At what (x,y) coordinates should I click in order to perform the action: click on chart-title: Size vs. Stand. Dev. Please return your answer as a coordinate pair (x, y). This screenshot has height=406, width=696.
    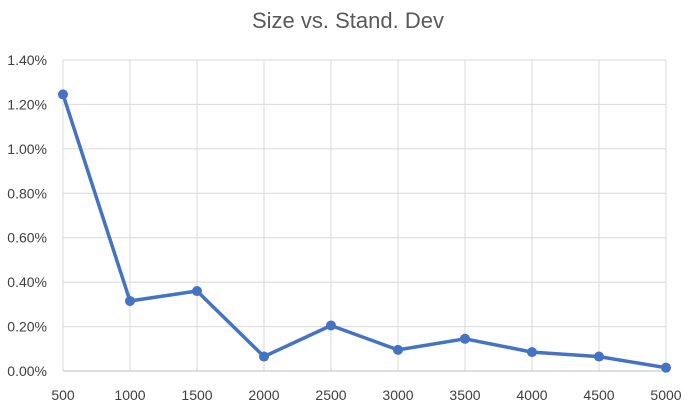
    Looking at the image, I should click on (348, 20).